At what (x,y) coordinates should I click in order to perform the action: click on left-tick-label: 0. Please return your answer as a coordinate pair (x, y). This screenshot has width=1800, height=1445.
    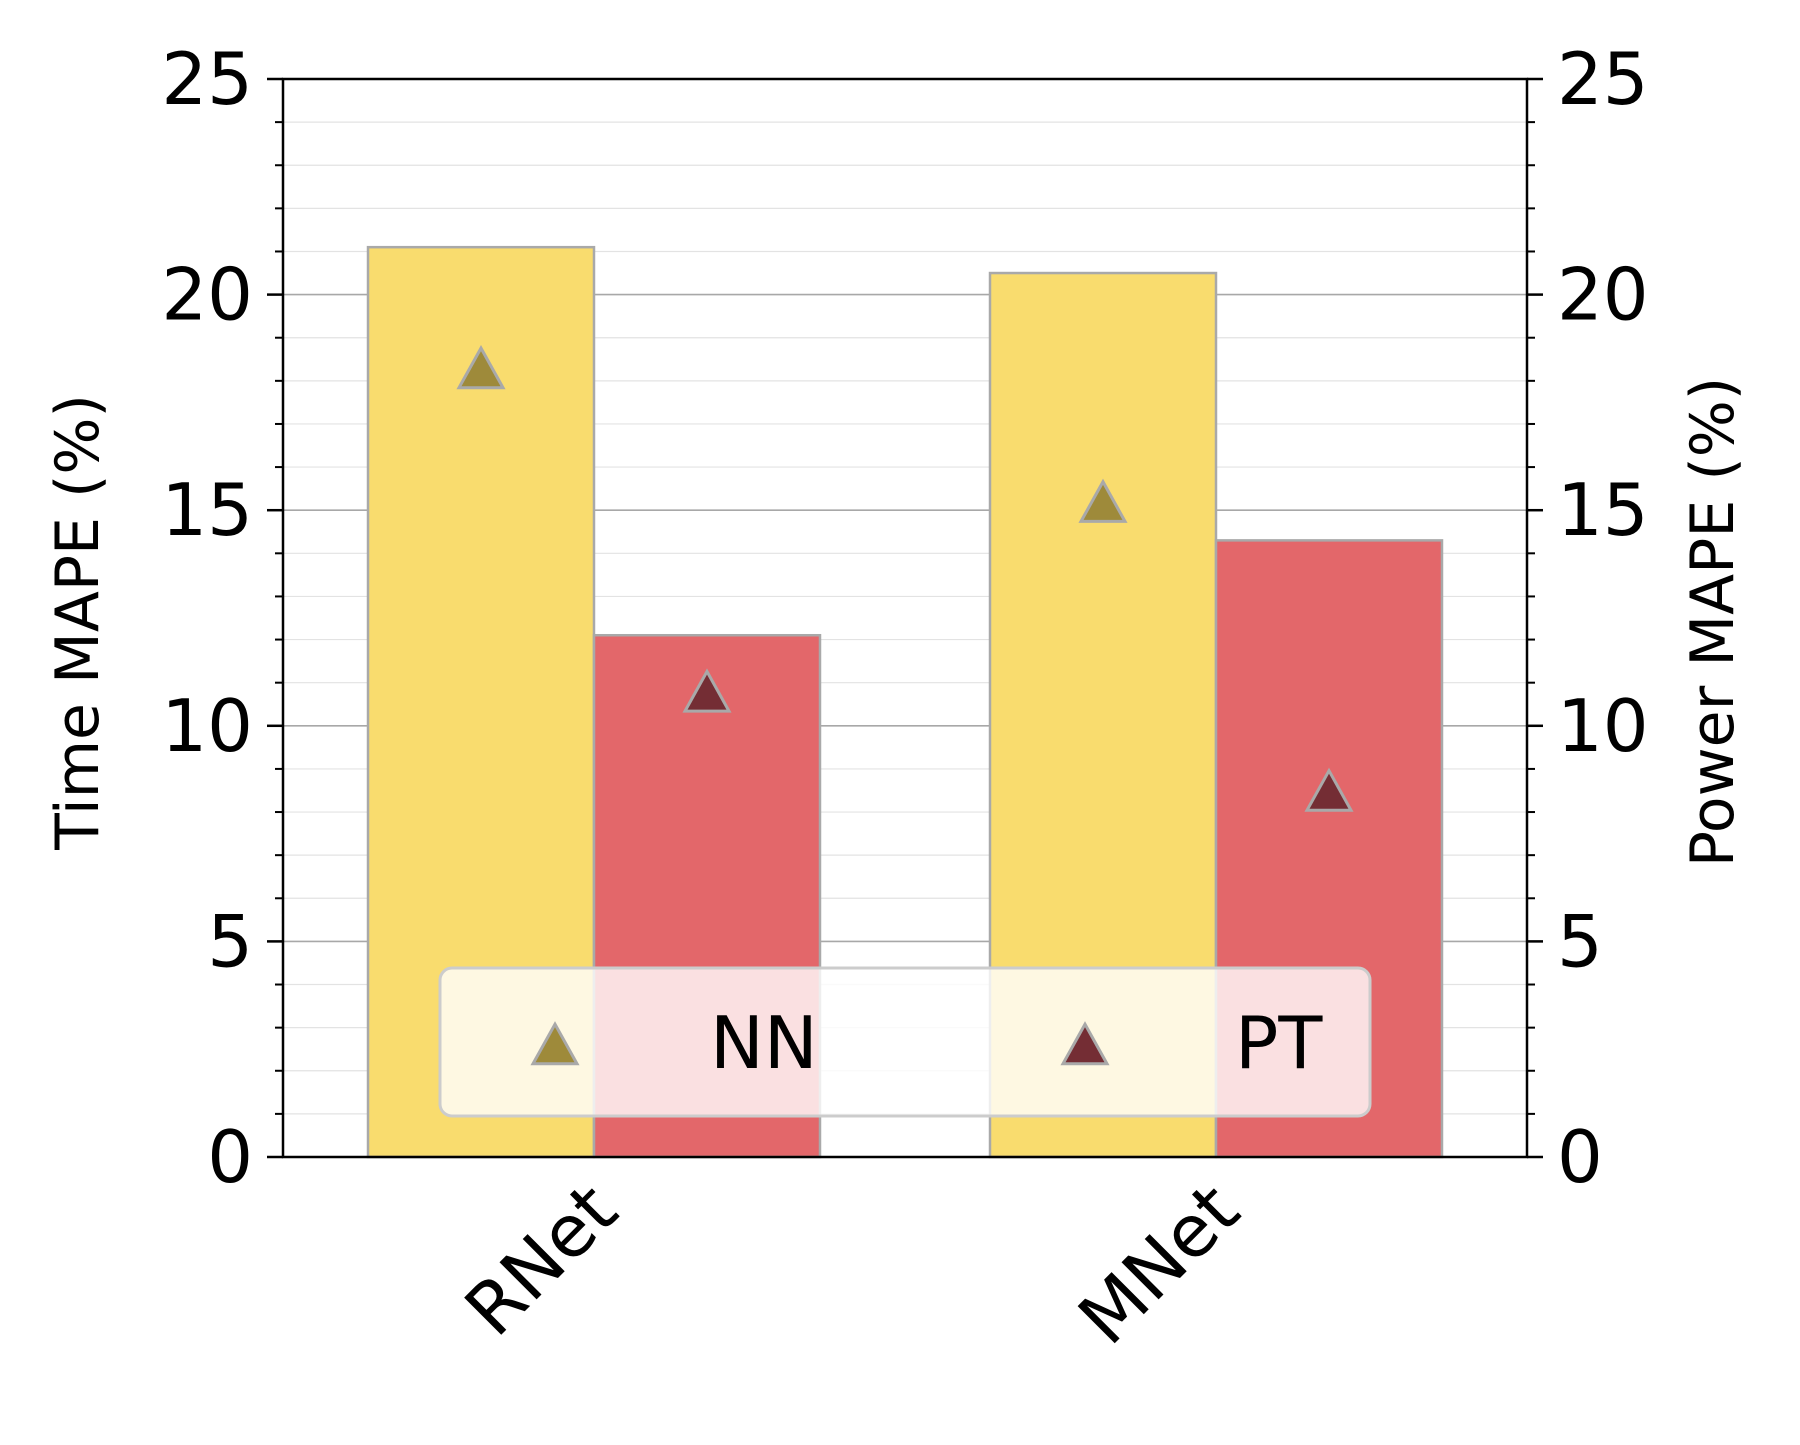
    Looking at the image, I should click on (230, 1157).